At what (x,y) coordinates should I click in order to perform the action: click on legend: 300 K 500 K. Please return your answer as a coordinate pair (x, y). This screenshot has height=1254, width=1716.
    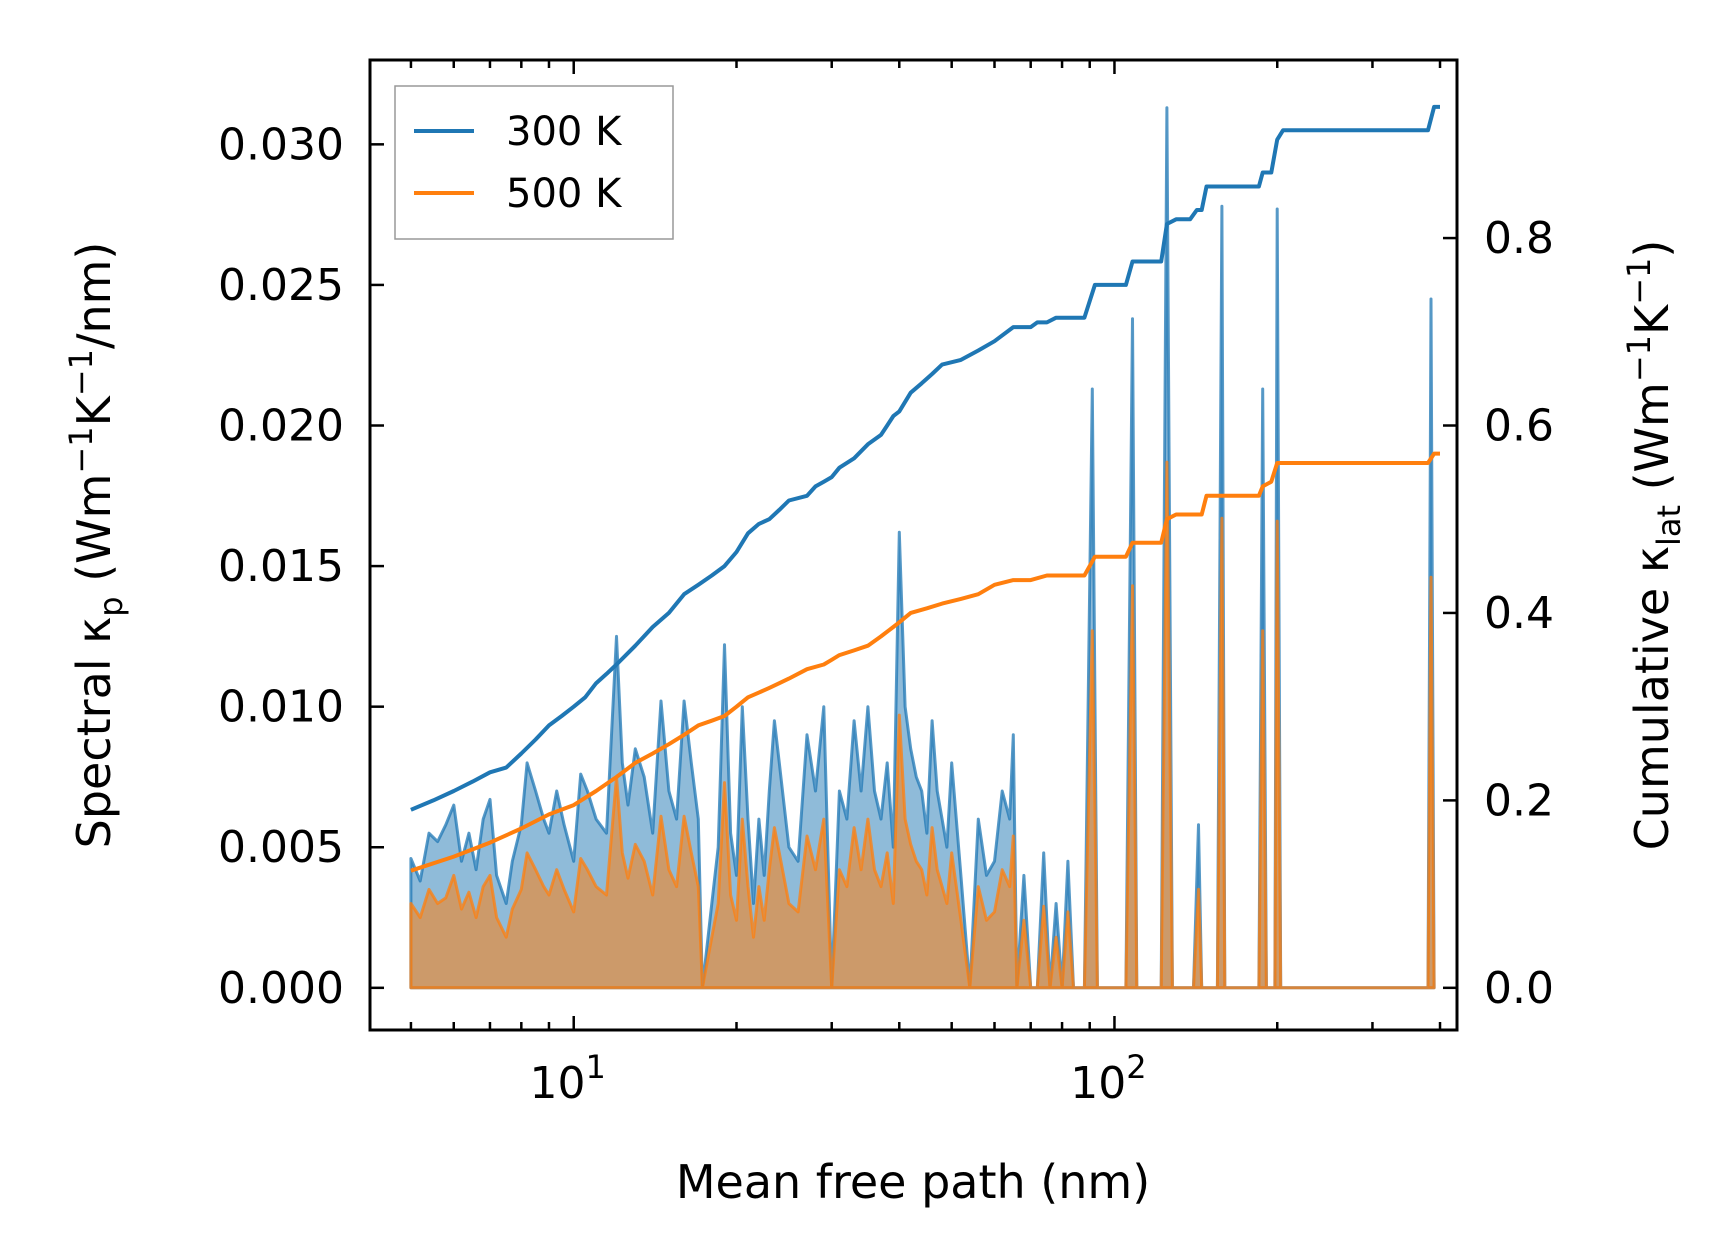
    Looking at the image, I should click on (534, 162).